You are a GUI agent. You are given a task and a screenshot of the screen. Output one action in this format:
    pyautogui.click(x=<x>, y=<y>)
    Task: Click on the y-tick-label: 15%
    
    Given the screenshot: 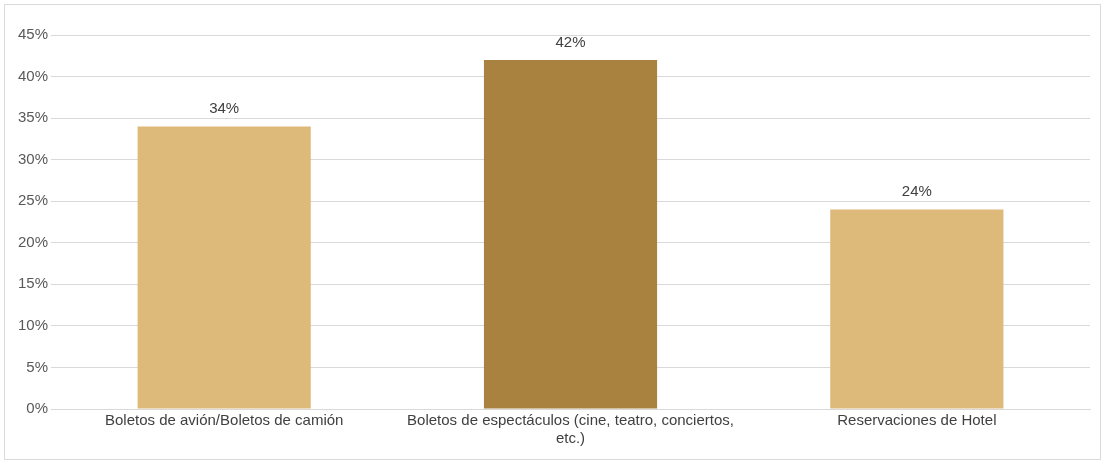 What is the action you would take?
    pyautogui.click(x=33, y=283)
    